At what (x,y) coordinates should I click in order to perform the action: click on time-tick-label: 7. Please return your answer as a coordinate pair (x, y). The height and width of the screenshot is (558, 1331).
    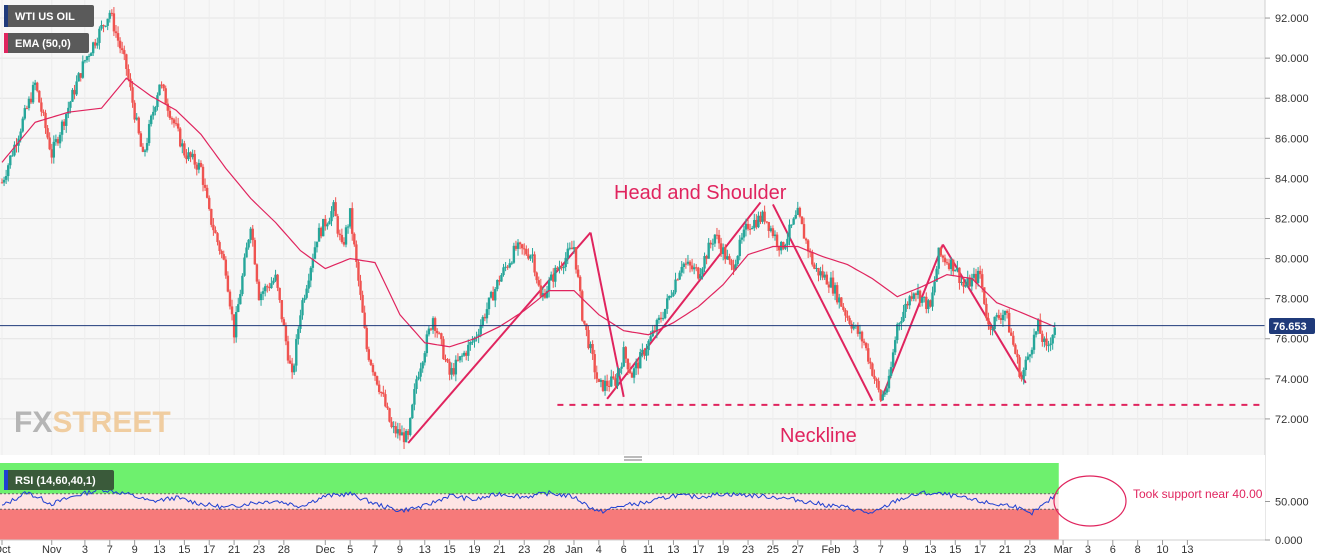
    Looking at the image, I should click on (881, 550).